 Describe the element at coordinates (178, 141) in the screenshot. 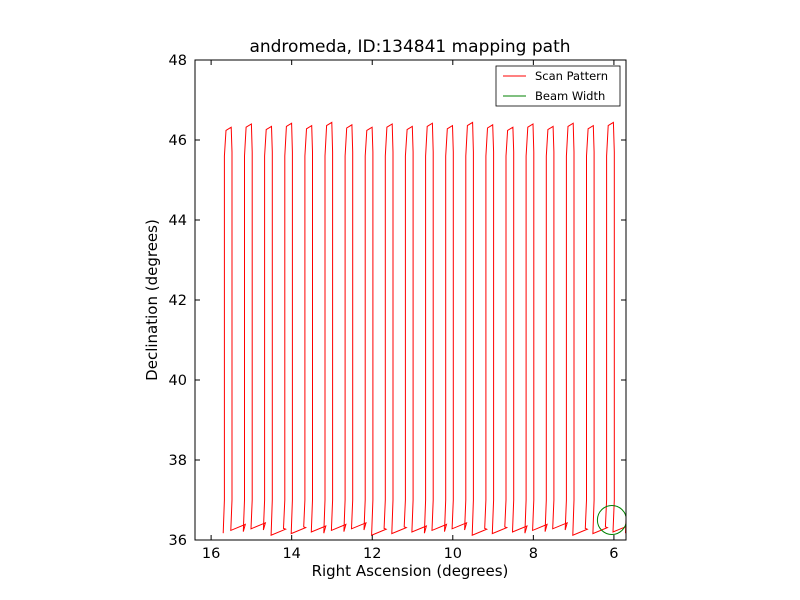

I see `y-tick-label: 46` at that location.